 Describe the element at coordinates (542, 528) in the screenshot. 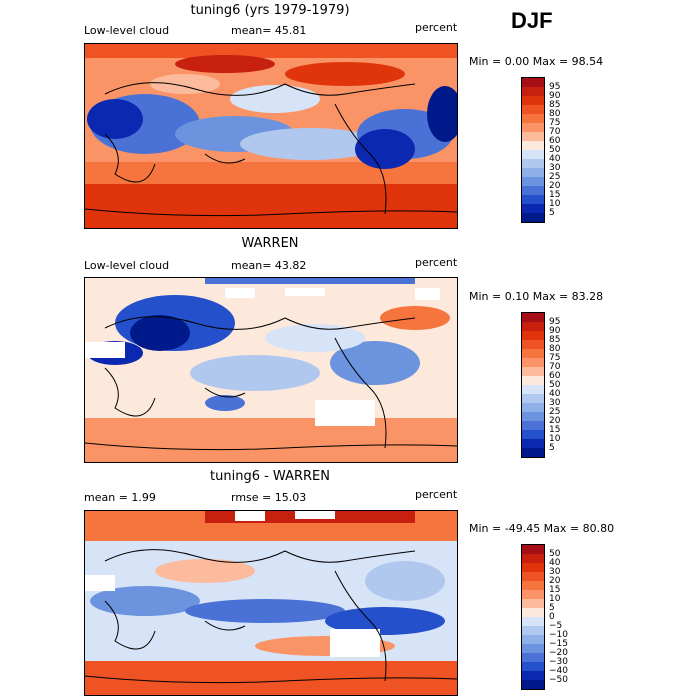

I see `panel-3-min-max: Min = -49.45 Max = 80.80` at that location.